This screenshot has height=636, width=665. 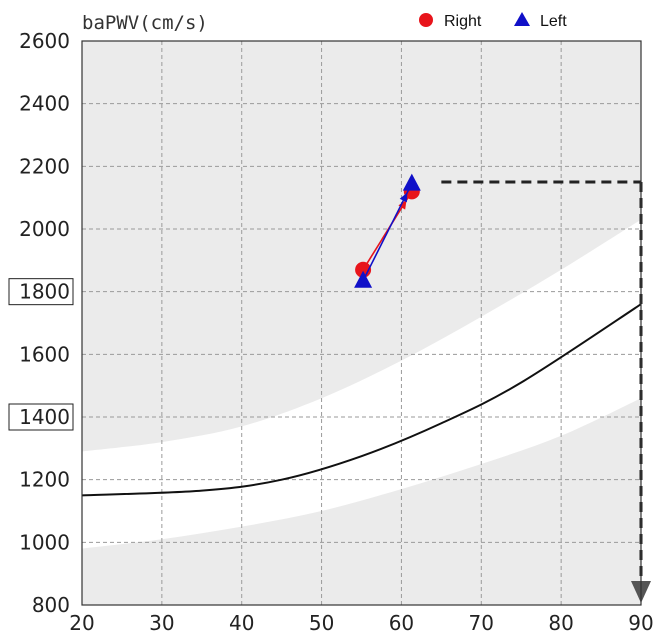 I want to click on x-tick-label: 60, so click(x=401, y=623).